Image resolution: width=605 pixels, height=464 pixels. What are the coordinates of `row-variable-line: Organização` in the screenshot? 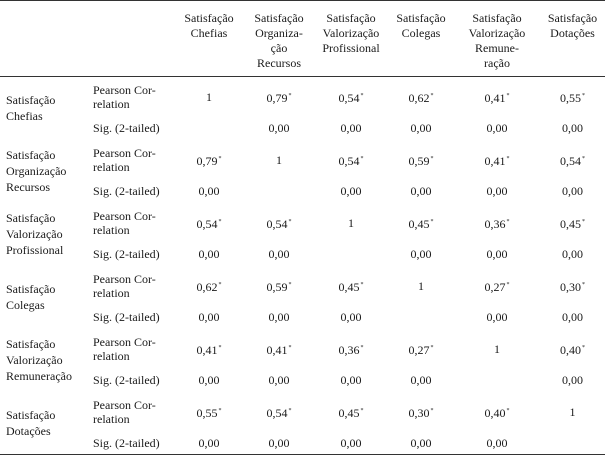 It's located at (36, 171).